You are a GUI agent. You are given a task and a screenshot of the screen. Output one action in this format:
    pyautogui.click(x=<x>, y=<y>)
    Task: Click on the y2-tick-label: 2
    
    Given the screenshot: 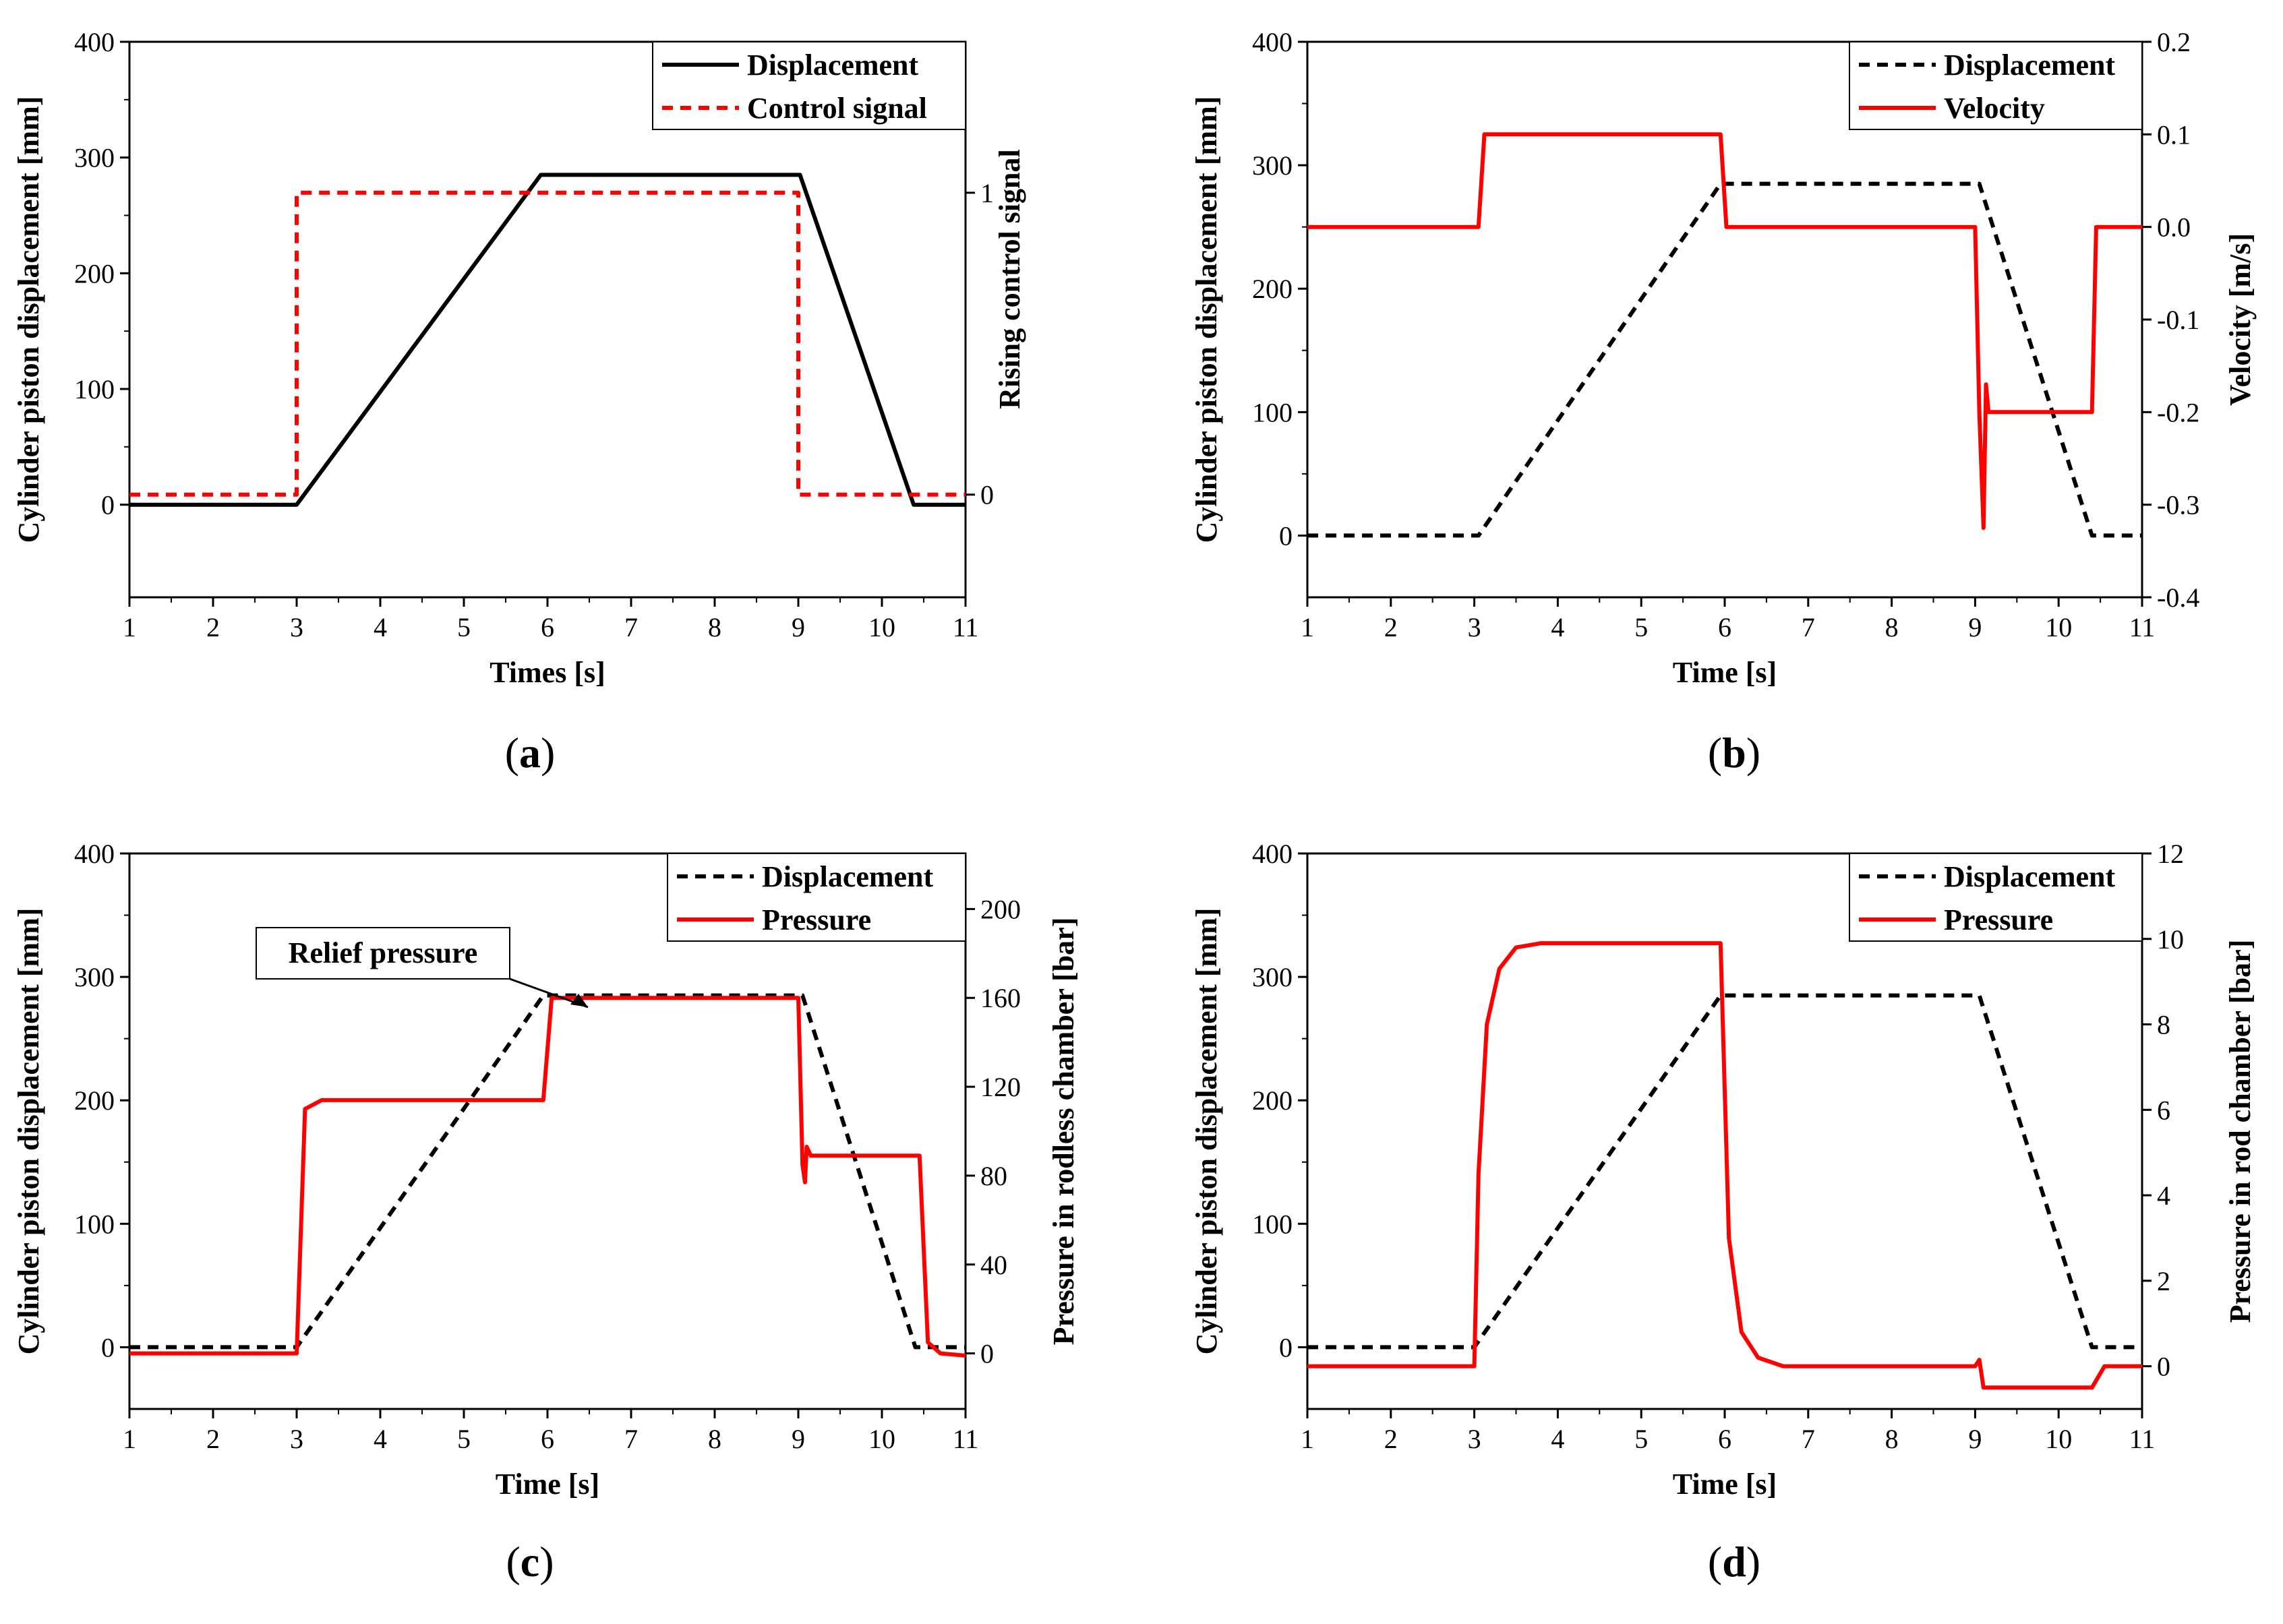 What is the action you would take?
    pyautogui.click(x=2163, y=1281)
    